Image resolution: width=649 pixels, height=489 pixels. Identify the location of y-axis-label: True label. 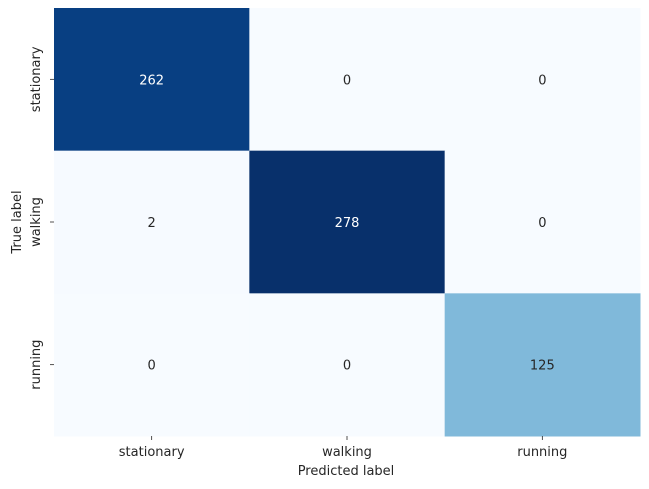
(17, 222).